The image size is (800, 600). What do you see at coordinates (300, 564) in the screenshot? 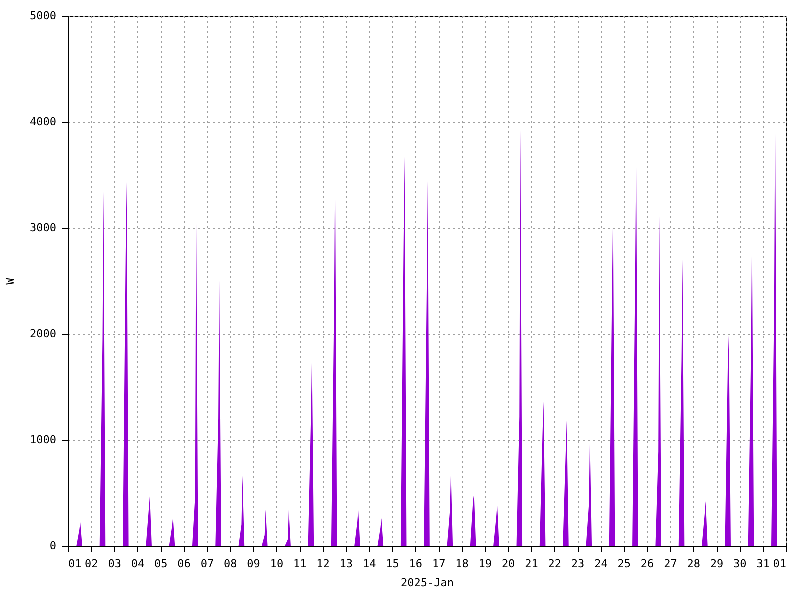
I see `x-tick-label: 11` at bounding box center [300, 564].